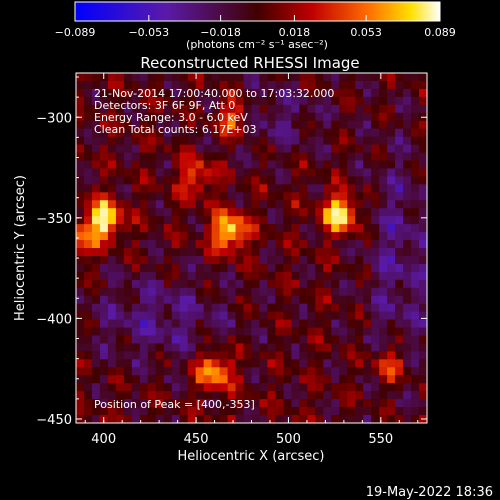 The width and height of the screenshot is (500, 500). Describe the element at coordinates (54, 118) in the screenshot. I see `y-tick-label: −300` at that location.